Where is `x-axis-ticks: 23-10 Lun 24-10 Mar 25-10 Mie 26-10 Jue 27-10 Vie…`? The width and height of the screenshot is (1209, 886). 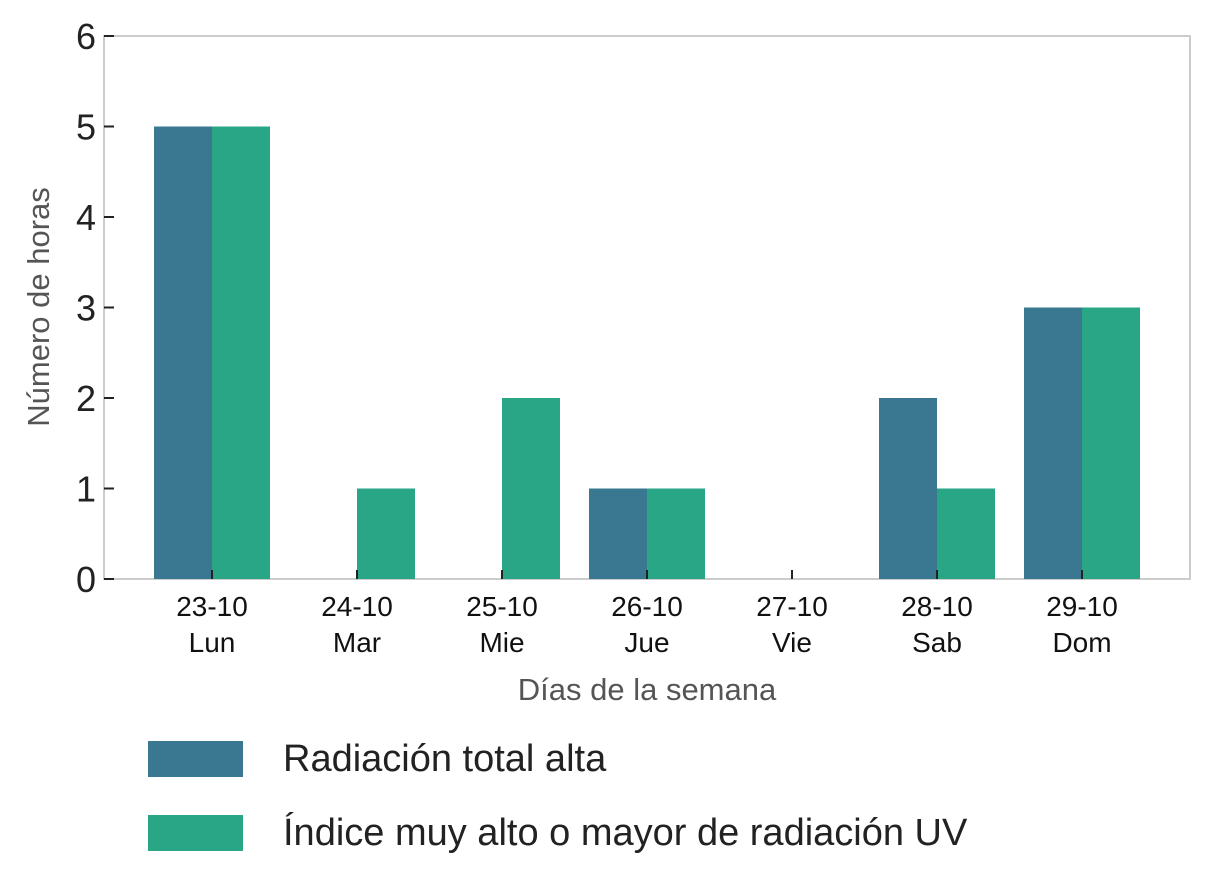
x-axis-ticks: 23-10 Lun 24-10 Mar 25-10 Mie 26-10 Jue 27-10 Vie… is located at coordinates (647, 614).